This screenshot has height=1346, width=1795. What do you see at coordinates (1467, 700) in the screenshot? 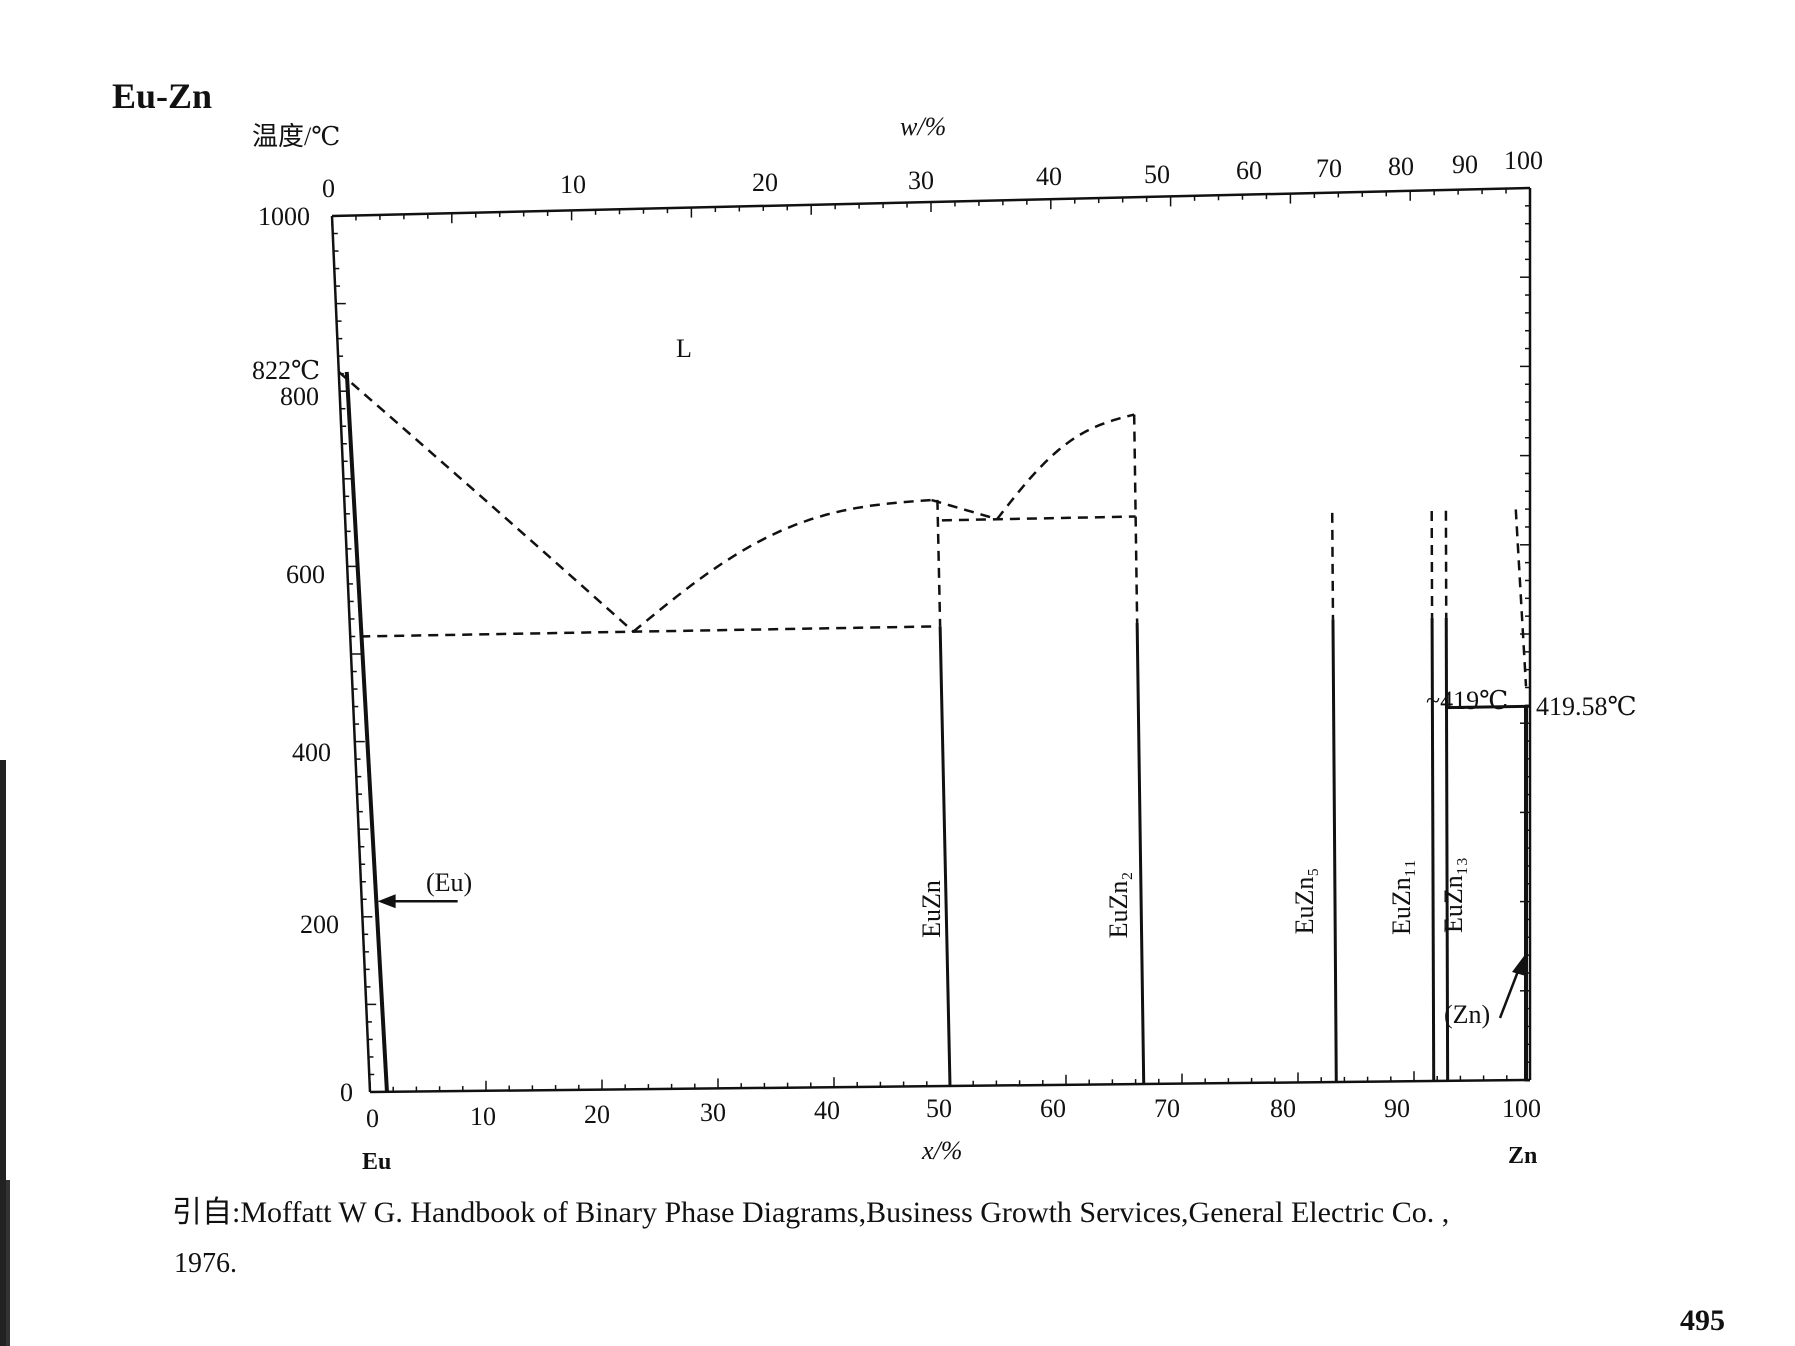
I see `peritectic-label: ~419℃` at bounding box center [1467, 700].